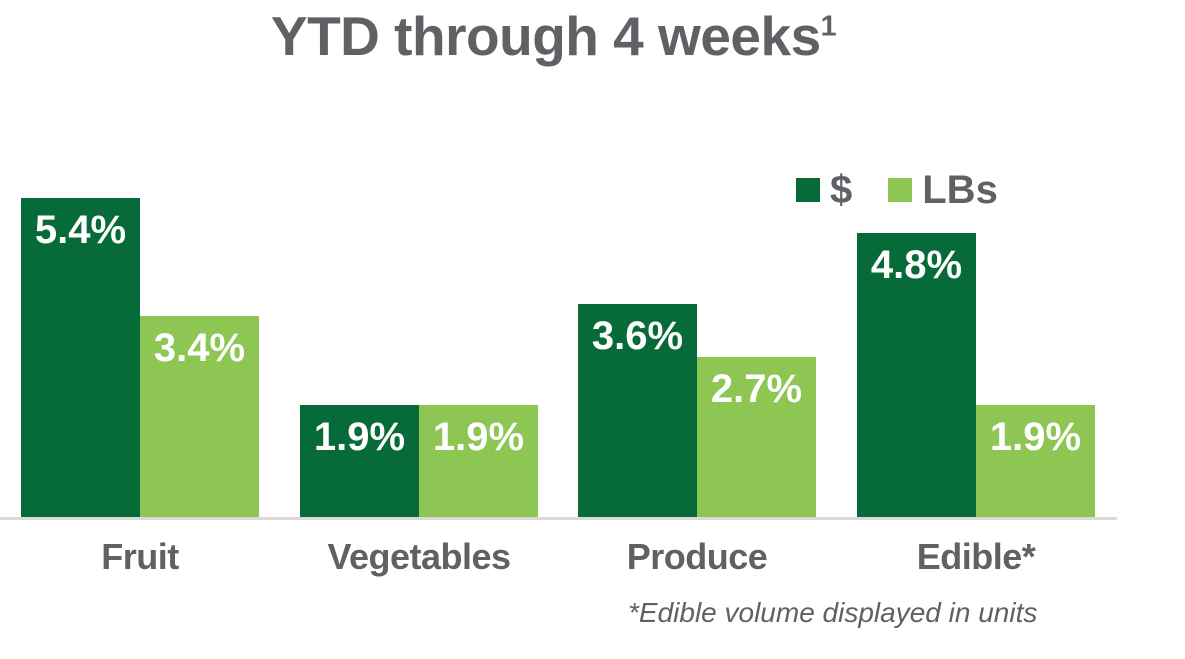  I want to click on bar-dollars-edible: 4.8%, so click(916, 375).